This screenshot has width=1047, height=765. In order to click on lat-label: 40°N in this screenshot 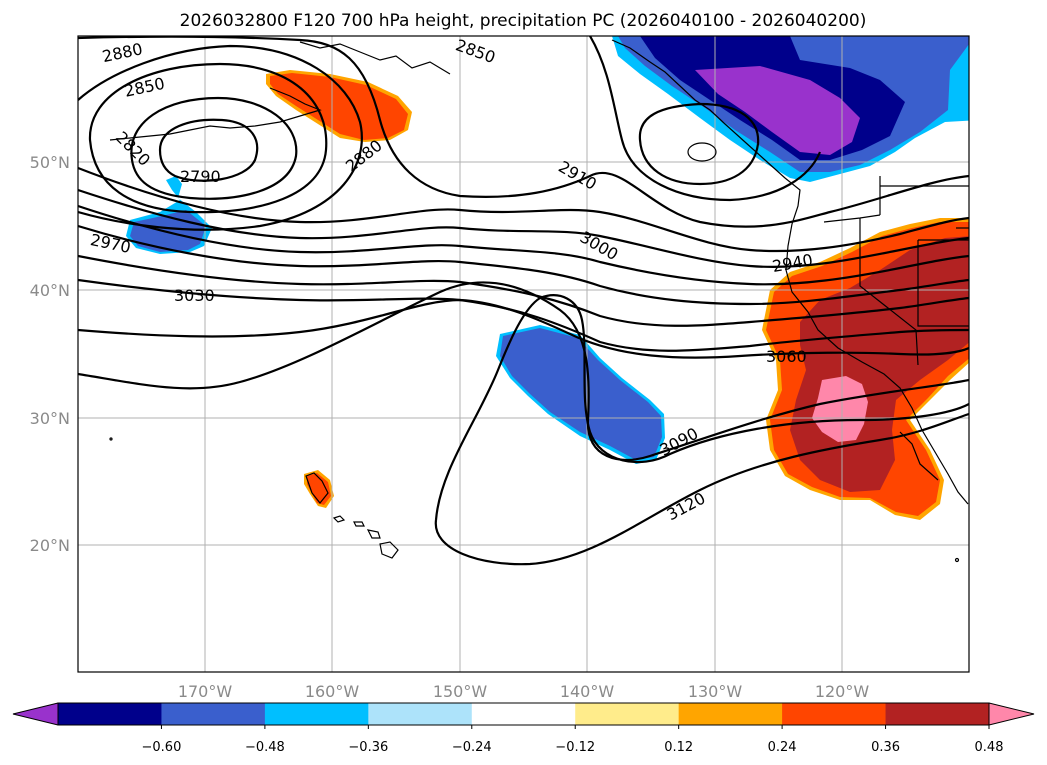, I will do `click(50, 290)`.